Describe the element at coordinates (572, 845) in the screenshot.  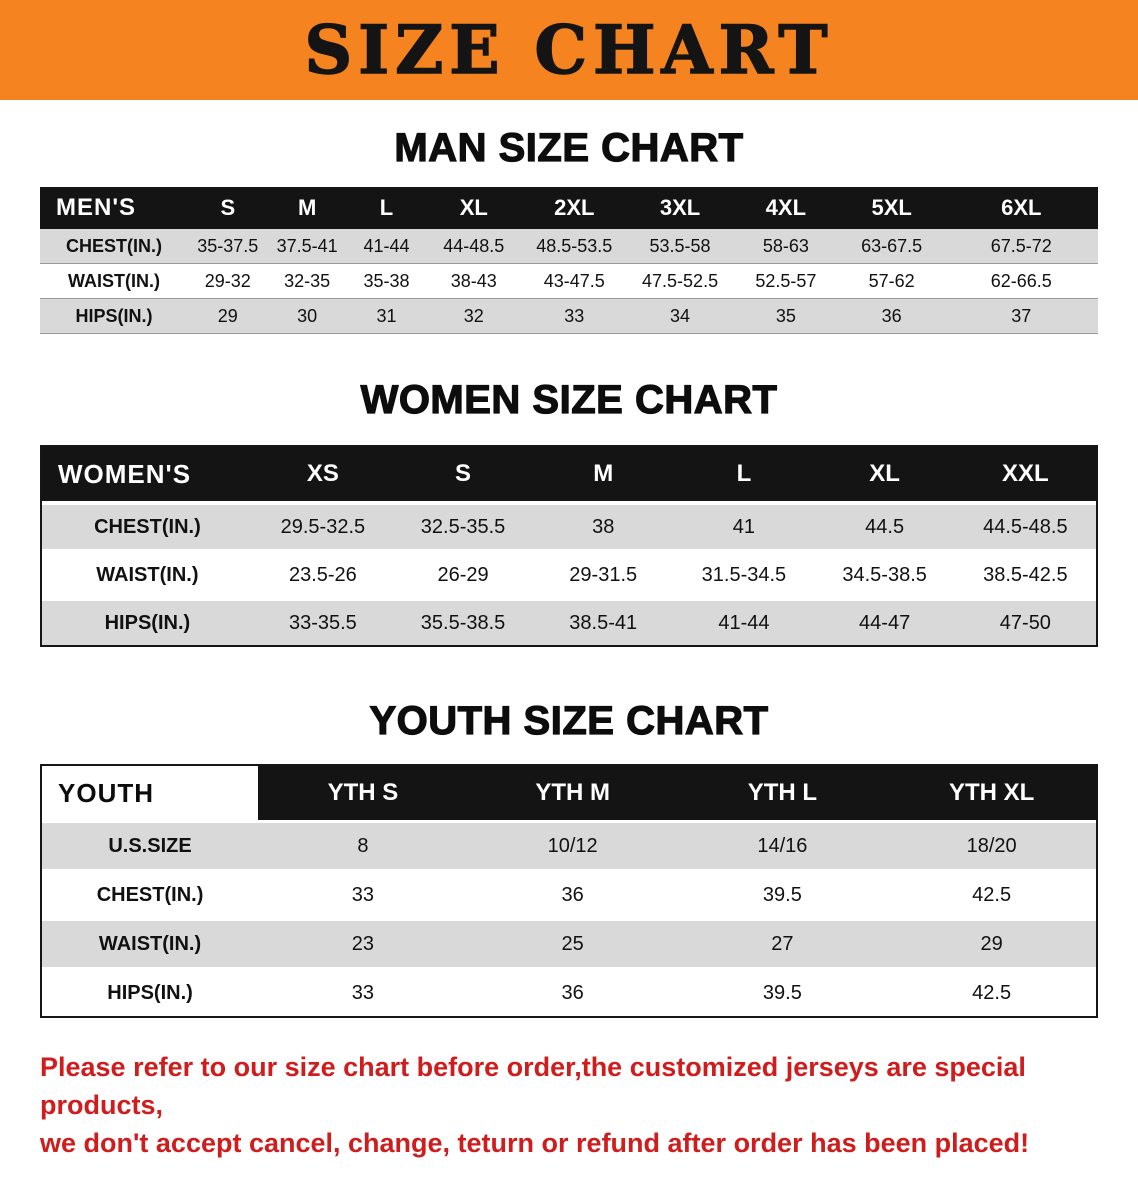
I see `value-cell: 10/12` at that location.